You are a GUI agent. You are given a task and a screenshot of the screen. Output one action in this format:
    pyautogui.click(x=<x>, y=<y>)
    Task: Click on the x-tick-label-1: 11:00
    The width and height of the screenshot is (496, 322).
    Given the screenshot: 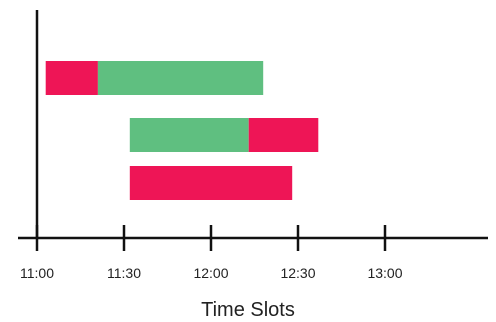 What is the action you would take?
    pyautogui.click(x=37, y=273)
    